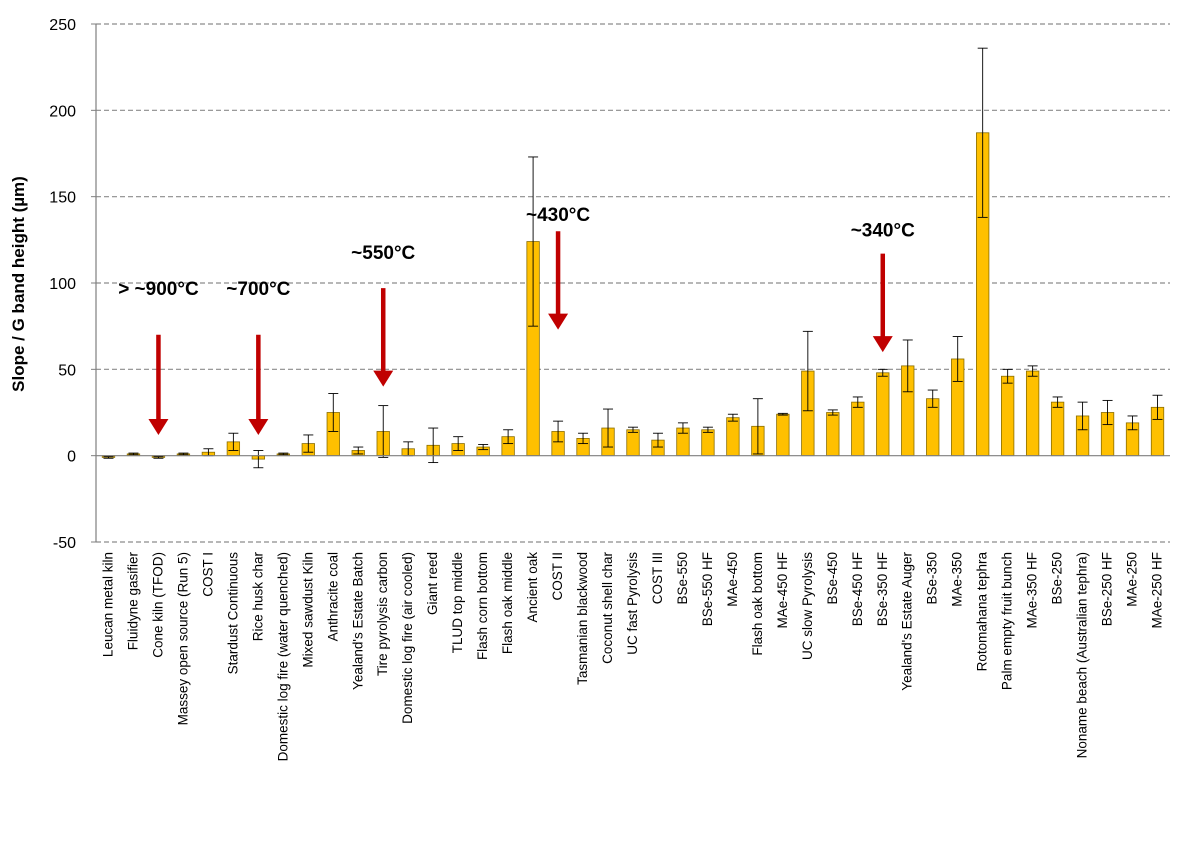 The image size is (1182, 843). I want to click on temperature-label: ~700°C, so click(258, 289).